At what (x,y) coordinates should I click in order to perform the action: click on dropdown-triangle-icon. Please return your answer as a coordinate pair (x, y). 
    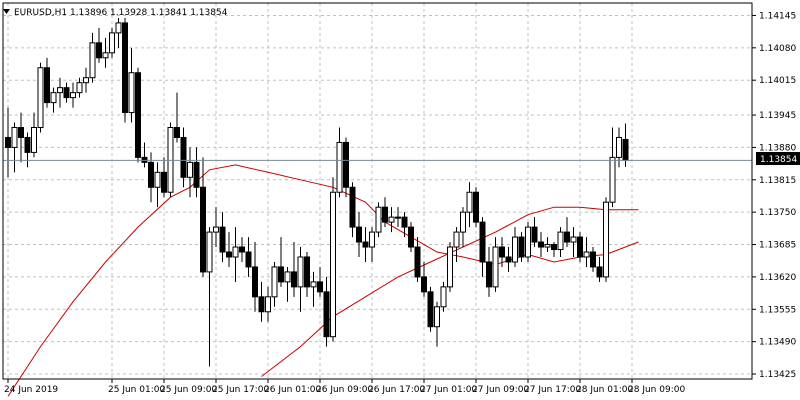
    Looking at the image, I should click on (6, 11).